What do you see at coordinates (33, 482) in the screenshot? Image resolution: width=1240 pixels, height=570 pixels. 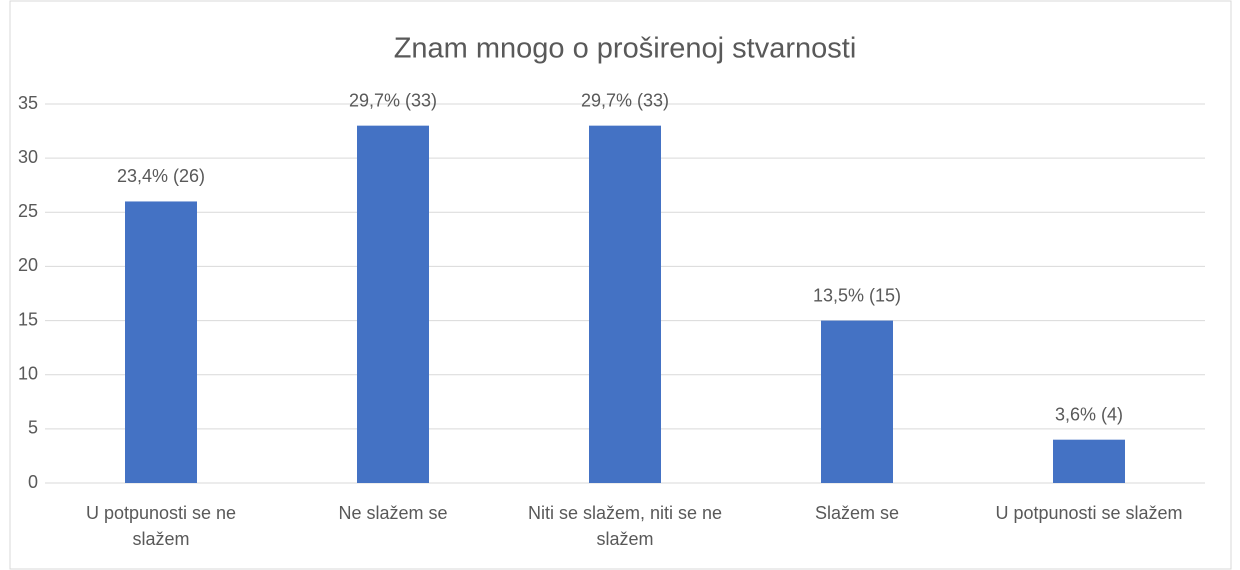 I see `y-tick-label: 0` at bounding box center [33, 482].